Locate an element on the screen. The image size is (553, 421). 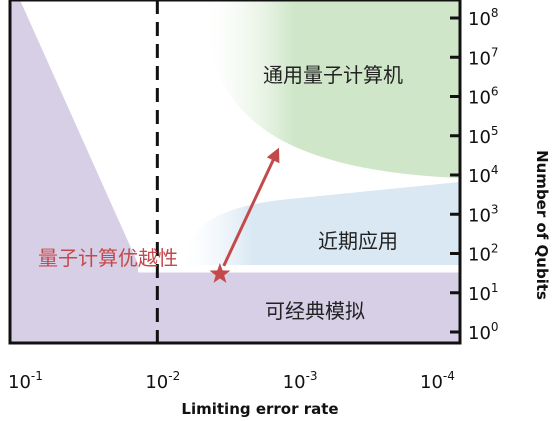
y-tick-label: 10⁷ is located at coordinates (483, 57).